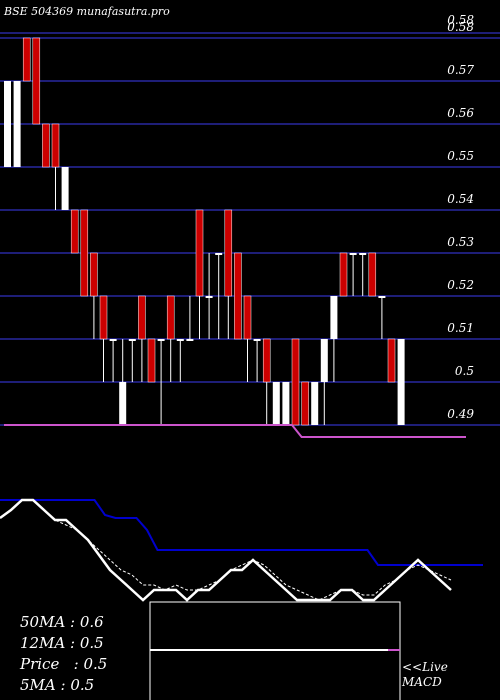 The height and width of the screenshot is (700, 500). I want to click on ma50-label: 50MA : 0.6, so click(62, 622).